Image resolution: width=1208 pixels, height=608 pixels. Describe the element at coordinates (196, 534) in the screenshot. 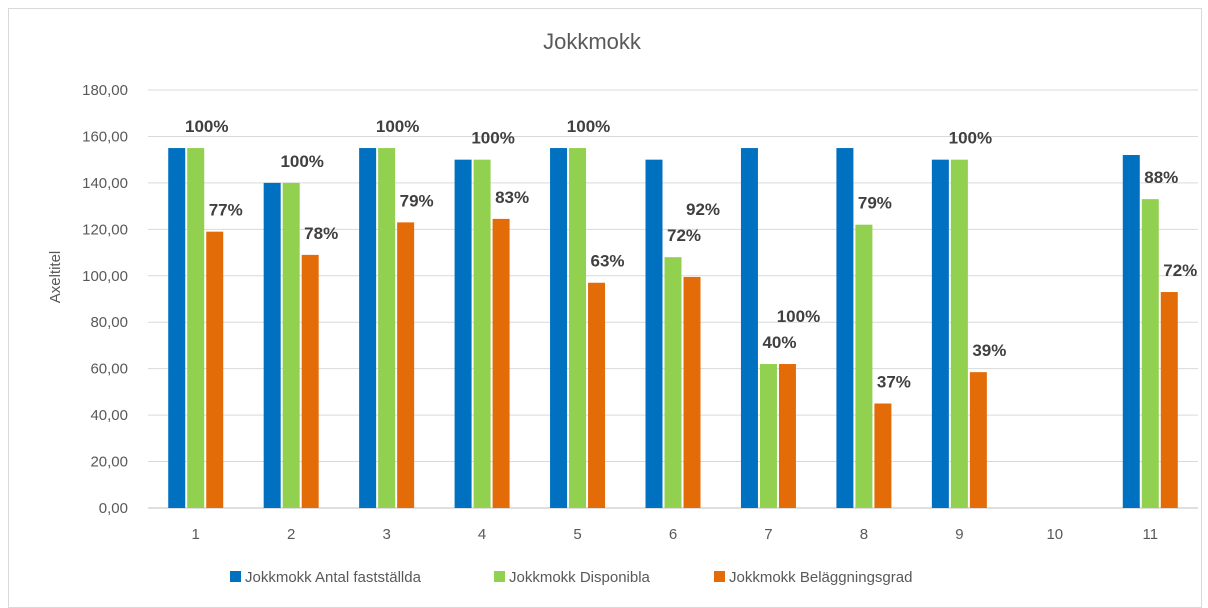

I see `x-tick-label: 1` at that location.